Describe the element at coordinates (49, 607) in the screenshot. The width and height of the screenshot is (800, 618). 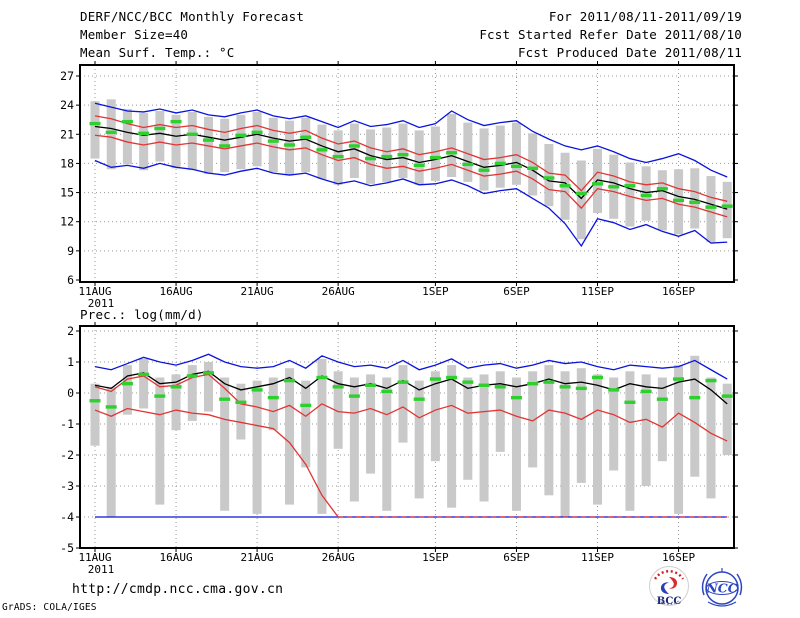
I see `grads-credit: GrADS: COLA/IGES` at that location.